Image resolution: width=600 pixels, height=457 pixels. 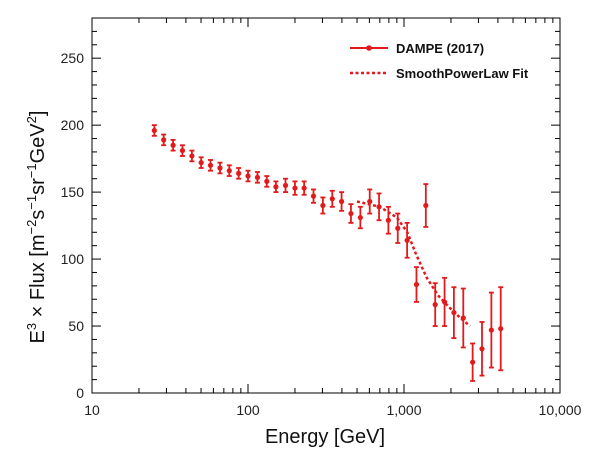 What do you see at coordinates (31, 119) in the screenshot?
I see `y-title-superscript: 2` at bounding box center [31, 119].